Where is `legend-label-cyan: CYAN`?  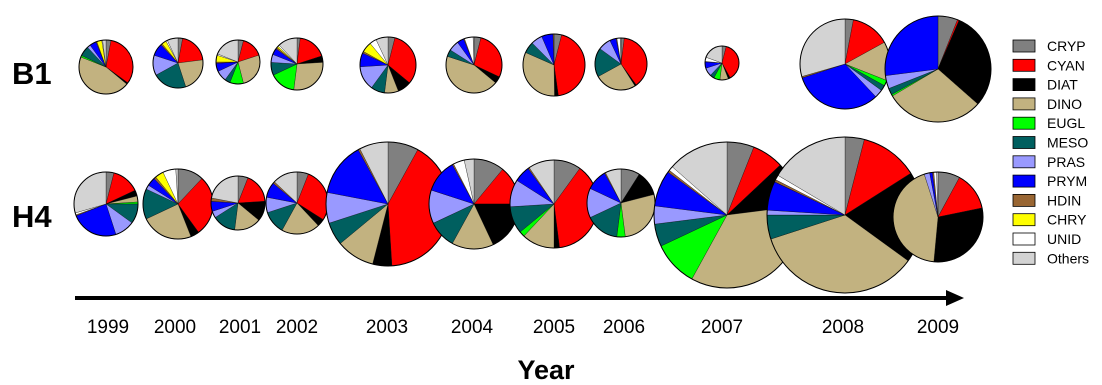
legend-label-cyan: CYAN is located at coordinates (1066, 65).